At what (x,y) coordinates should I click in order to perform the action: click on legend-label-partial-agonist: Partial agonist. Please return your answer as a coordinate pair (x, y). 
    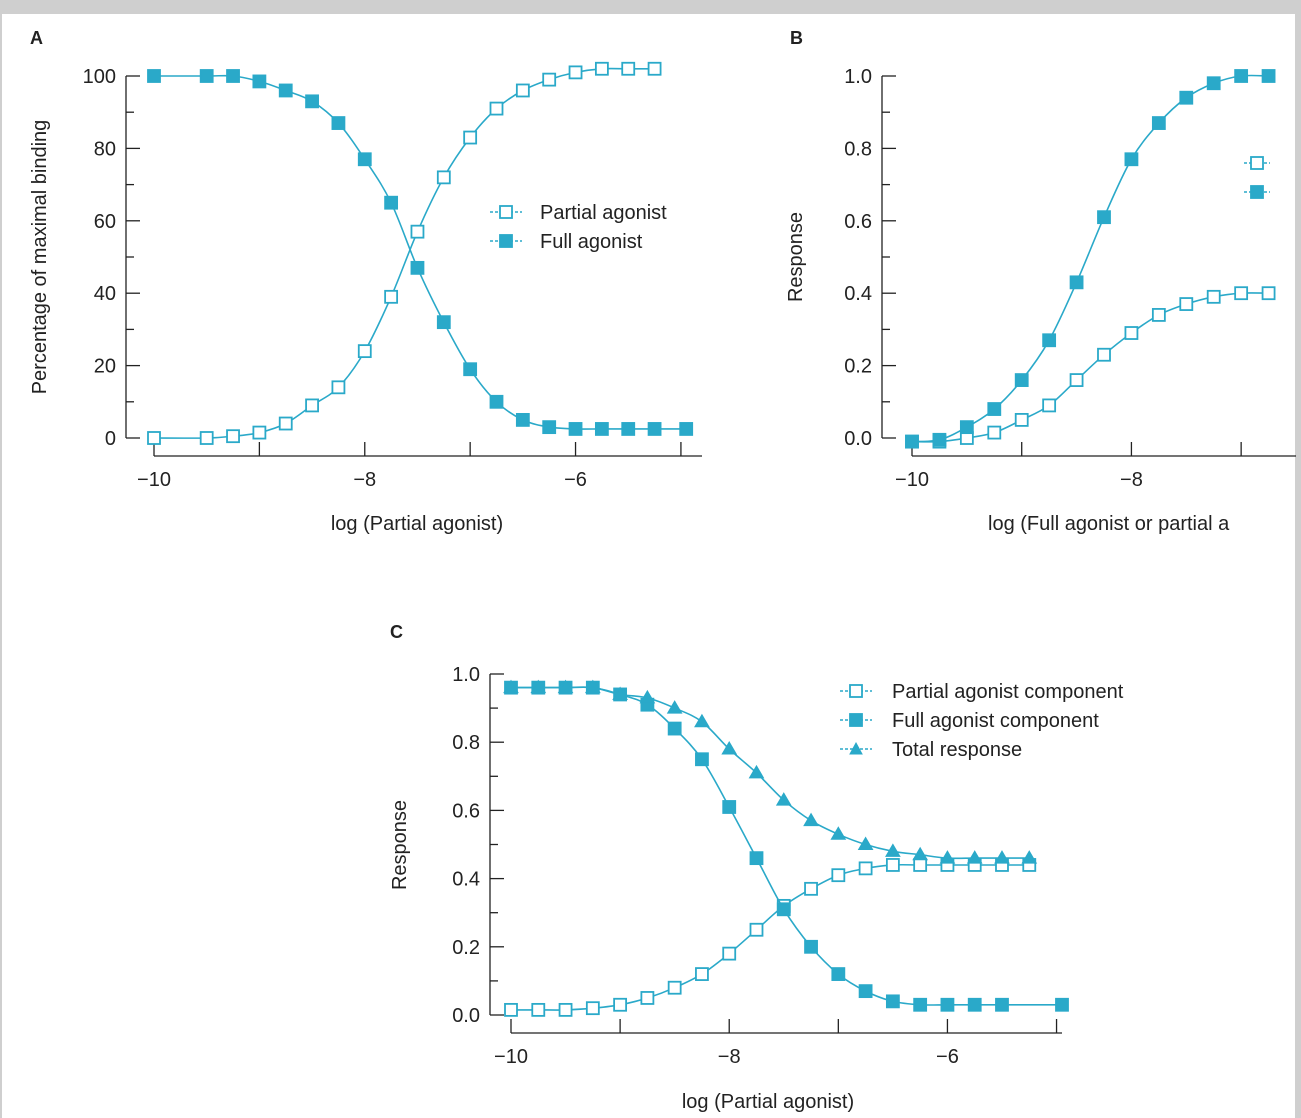
    Looking at the image, I should click on (603, 213).